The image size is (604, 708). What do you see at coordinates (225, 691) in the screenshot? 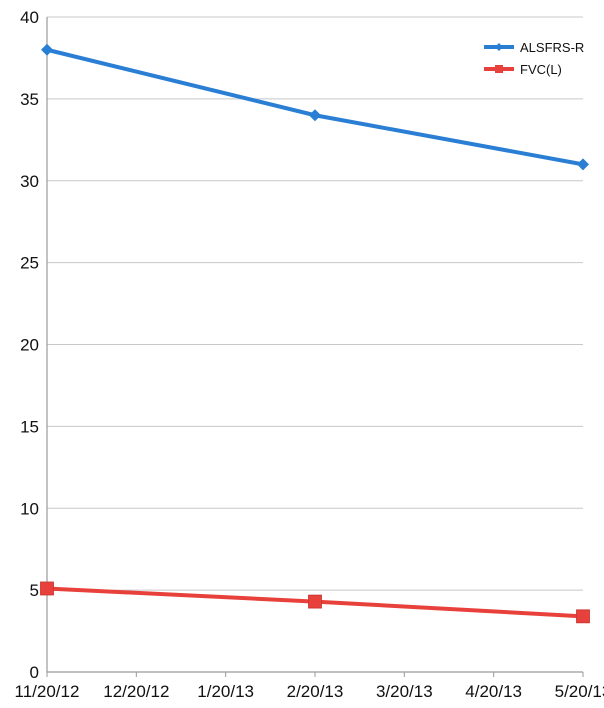
I see `x-tick-label-2: 1/20/13` at bounding box center [225, 691].